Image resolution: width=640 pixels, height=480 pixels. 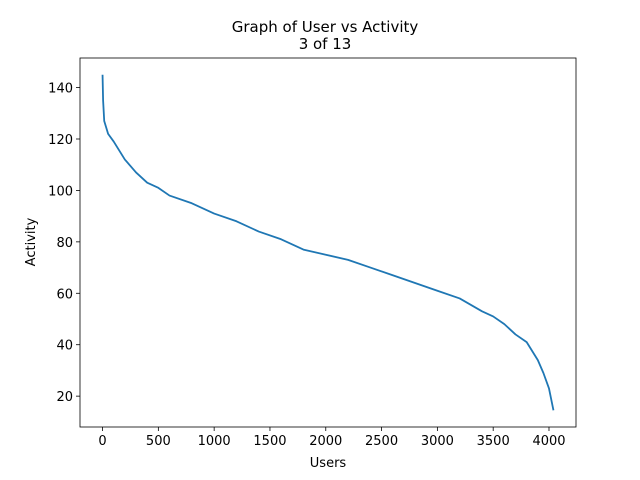 I want to click on x-tick-label: 0, so click(x=102, y=441).